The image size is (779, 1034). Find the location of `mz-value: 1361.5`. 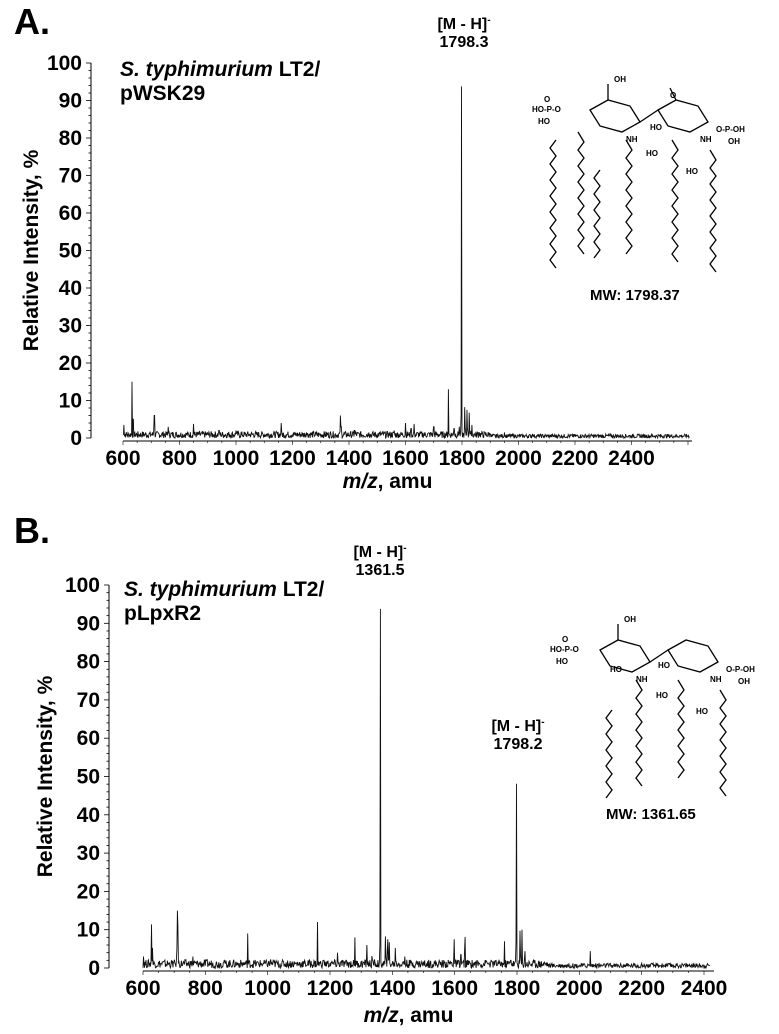

mz-value: 1361.5 is located at coordinates (380, 570).